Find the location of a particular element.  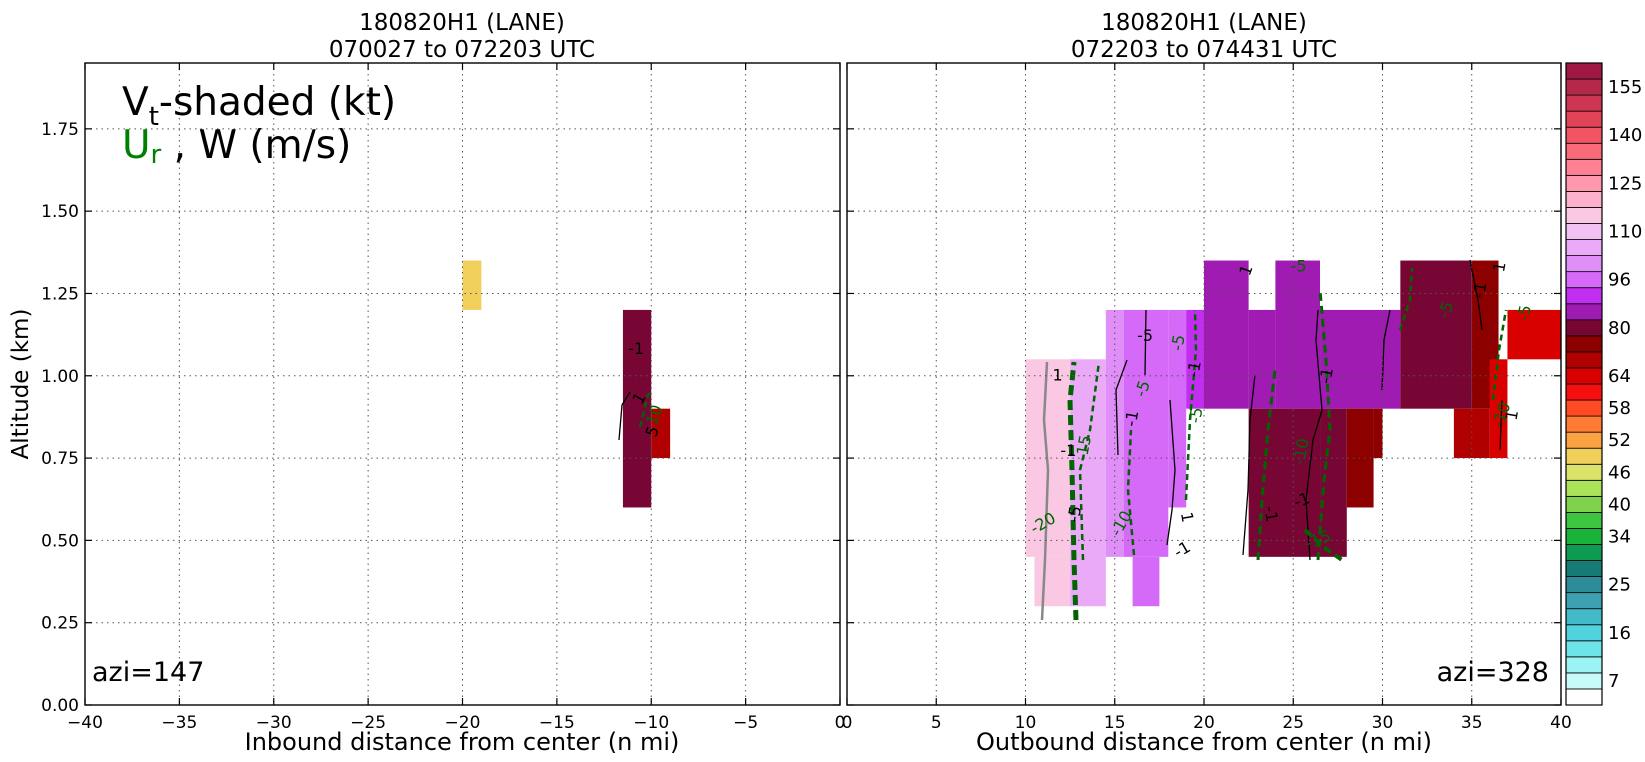

x-tick-label: −15 is located at coordinates (557, 723).